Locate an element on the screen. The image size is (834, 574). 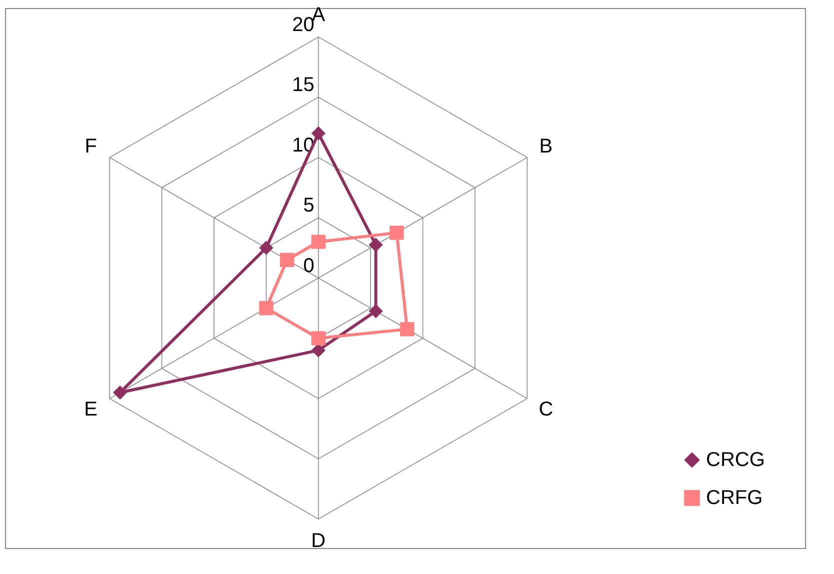
y-tick-label: 20 is located at coordinates (303, 25).